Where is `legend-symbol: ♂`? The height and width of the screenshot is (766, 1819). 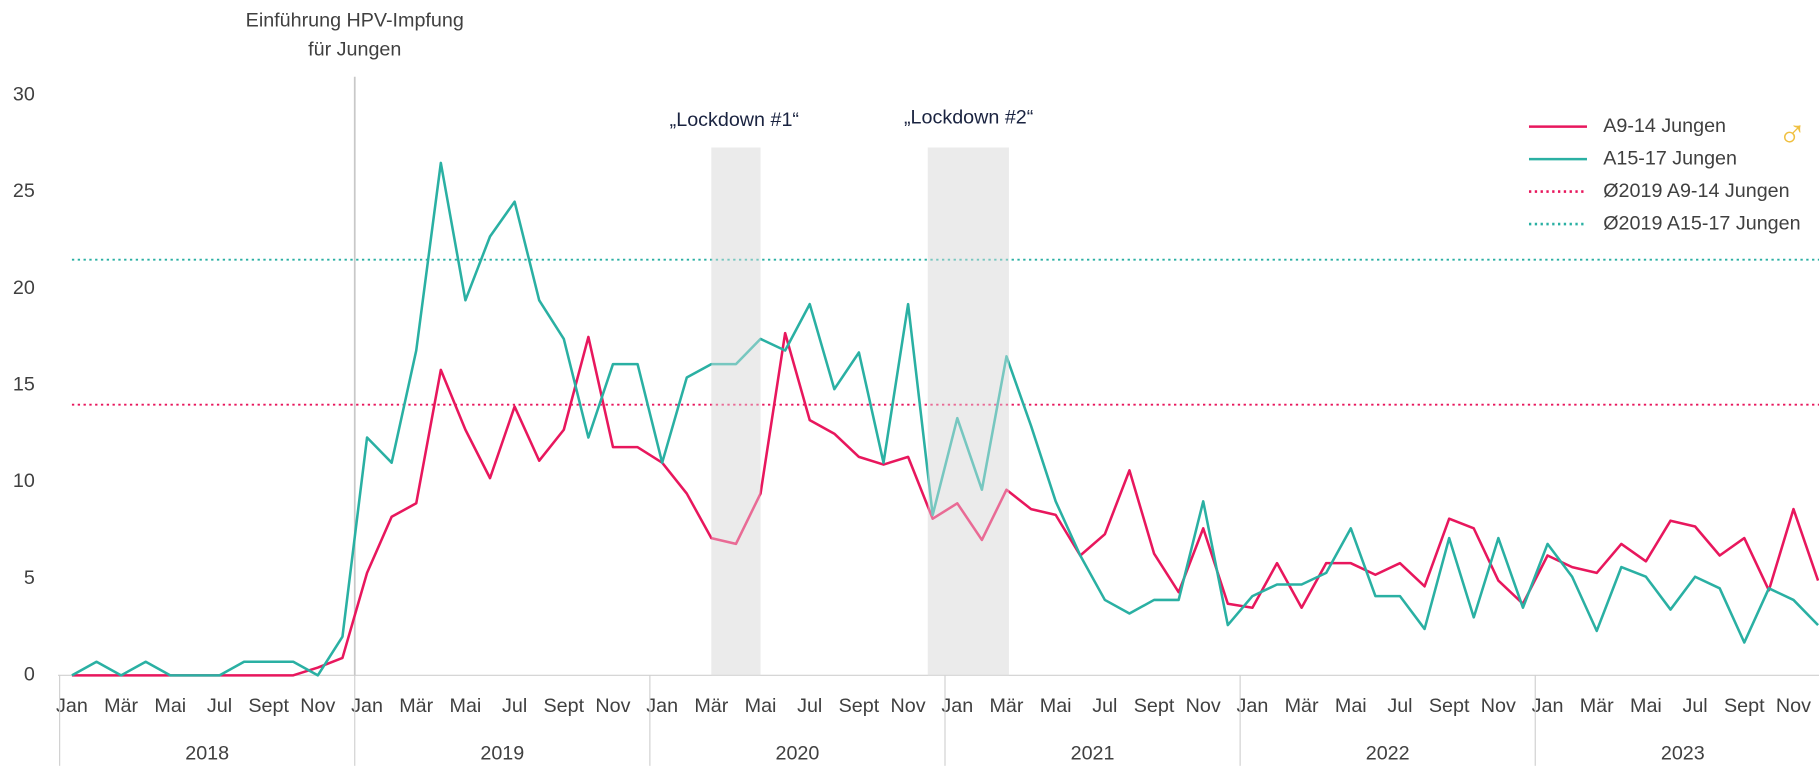
legend-symbol: ♂ is located at coordinates (1793, 134).